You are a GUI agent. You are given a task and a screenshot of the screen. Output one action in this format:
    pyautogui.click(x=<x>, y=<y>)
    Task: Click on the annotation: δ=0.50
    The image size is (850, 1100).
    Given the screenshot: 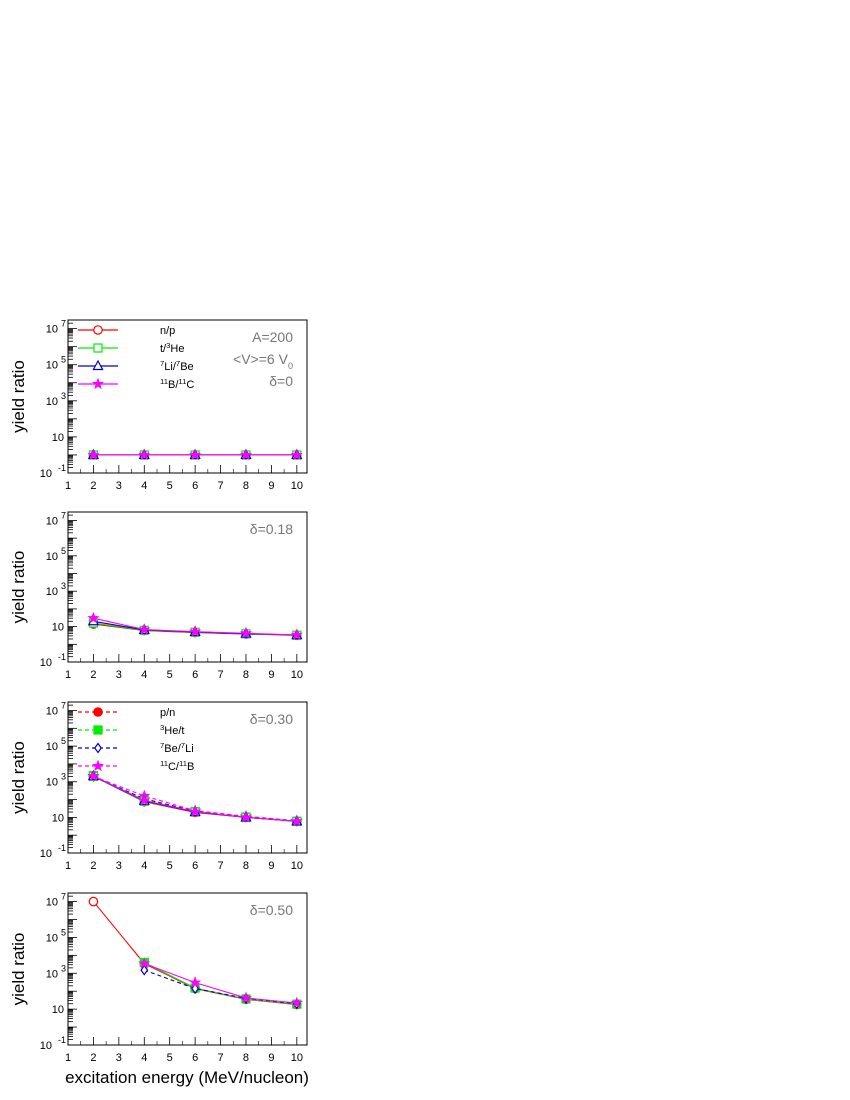 What is the action you would take?
    pyautogui.click(x=271, y=910)
    